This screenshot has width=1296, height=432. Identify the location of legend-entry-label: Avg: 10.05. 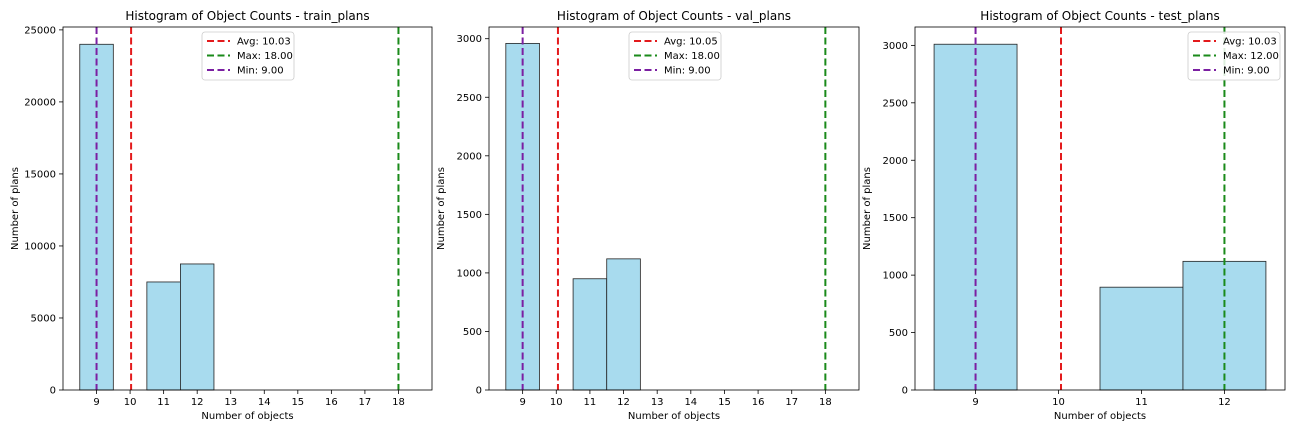
(691, 42).